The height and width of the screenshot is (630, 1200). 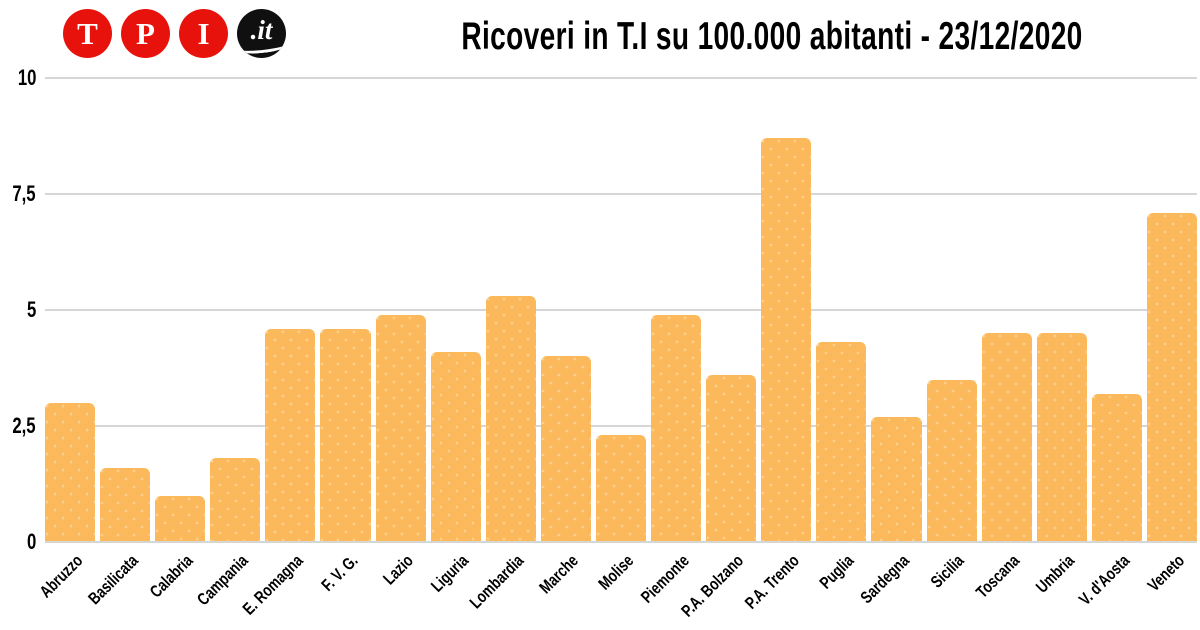 I want to click on x-axis-label: Toscana, so click(x=998, y=576).